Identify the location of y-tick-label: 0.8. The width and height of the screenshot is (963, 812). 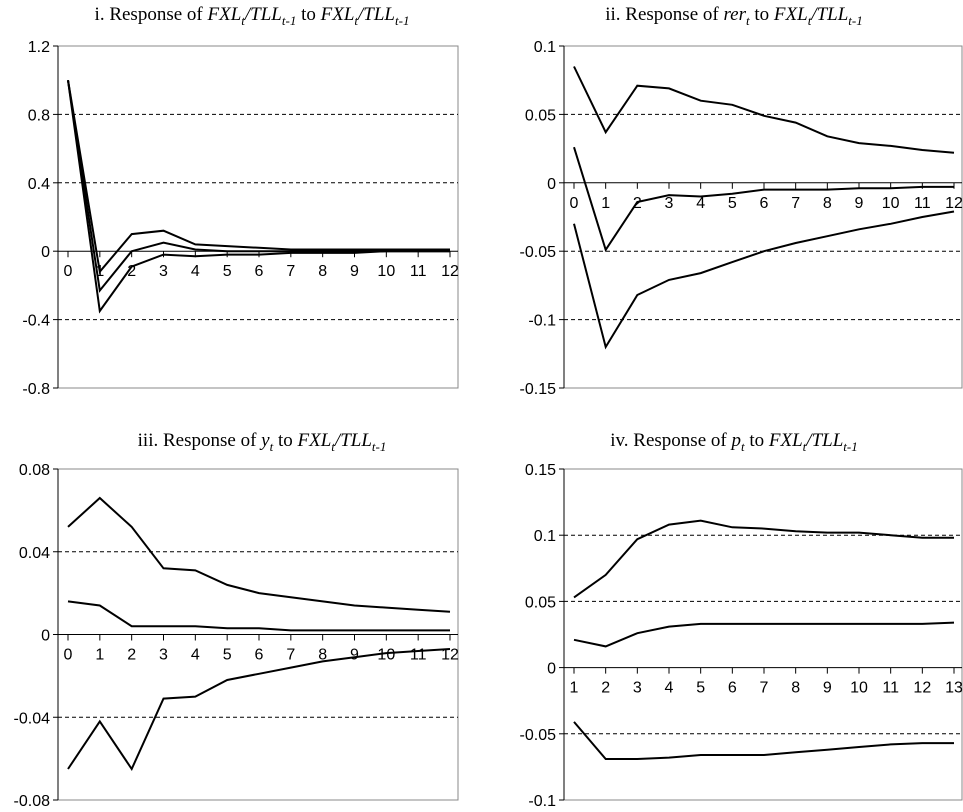
(39, 115).